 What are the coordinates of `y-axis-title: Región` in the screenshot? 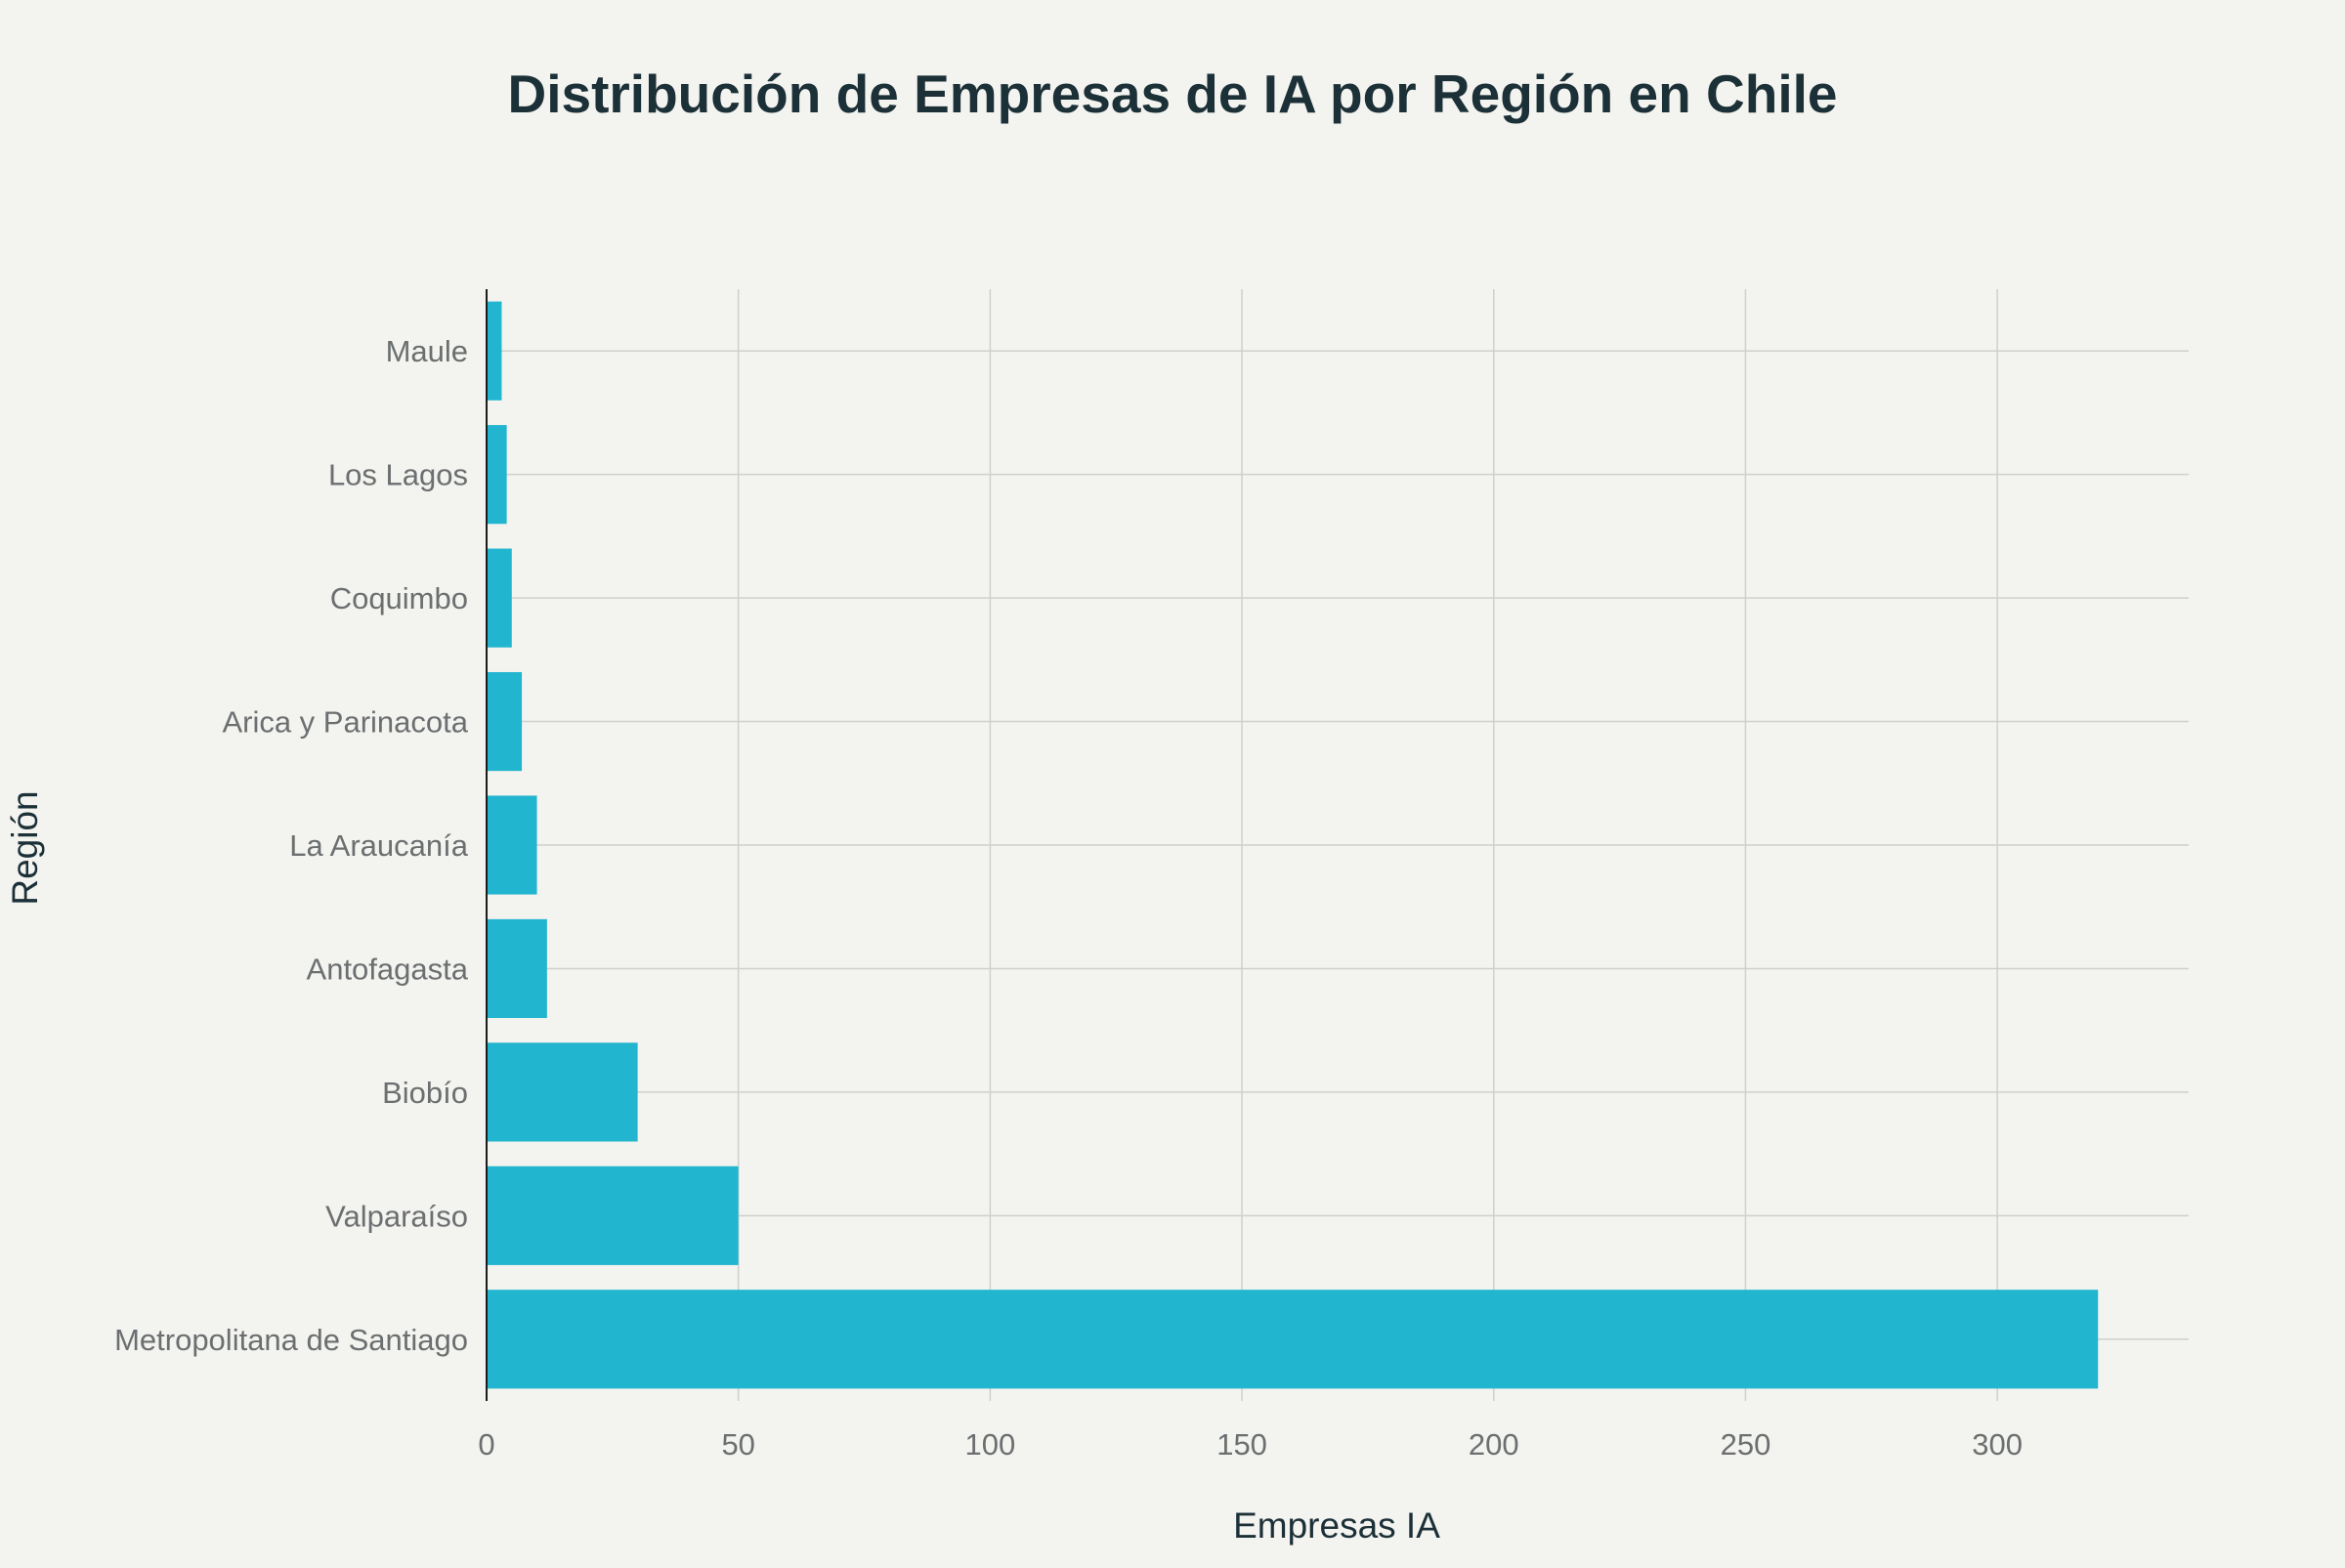 It's located at (25, 847).